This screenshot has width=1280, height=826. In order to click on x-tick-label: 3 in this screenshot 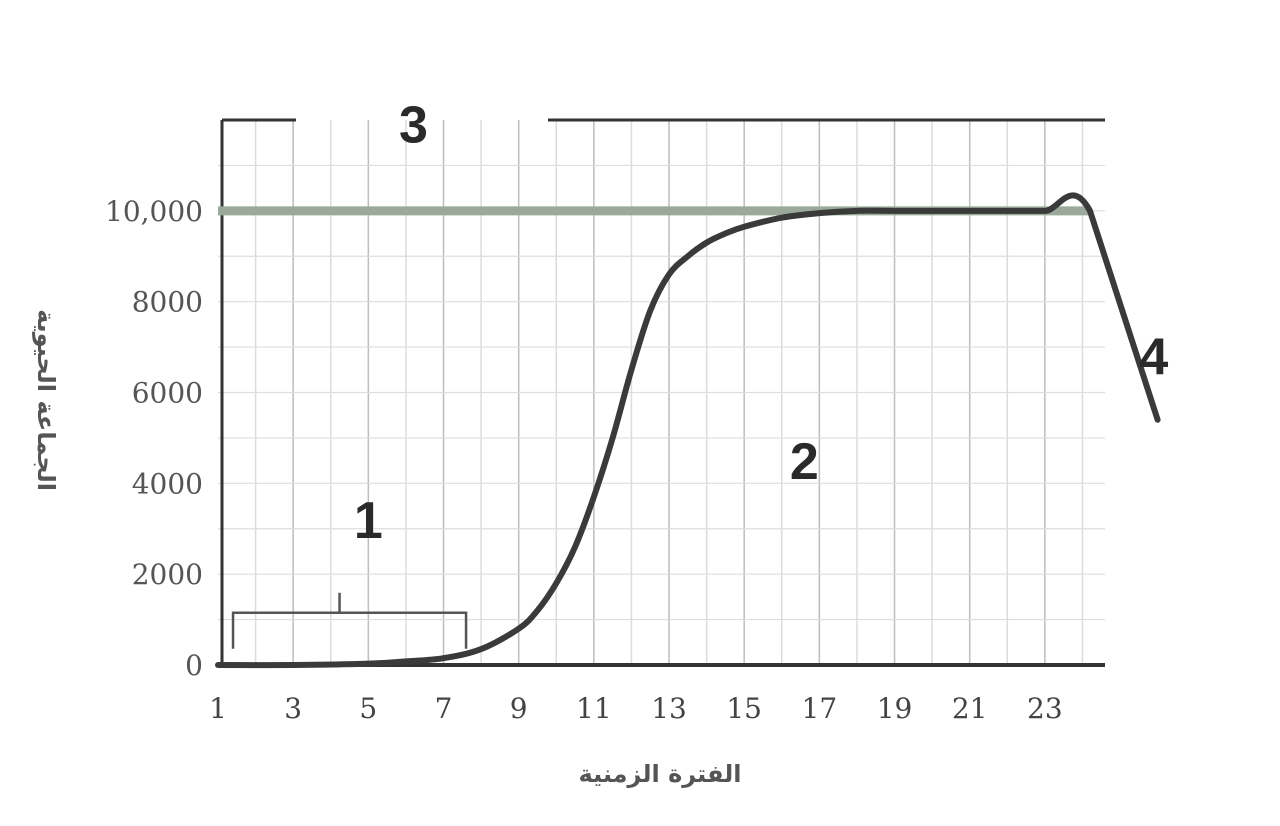, I will do `click(293, 708)`.